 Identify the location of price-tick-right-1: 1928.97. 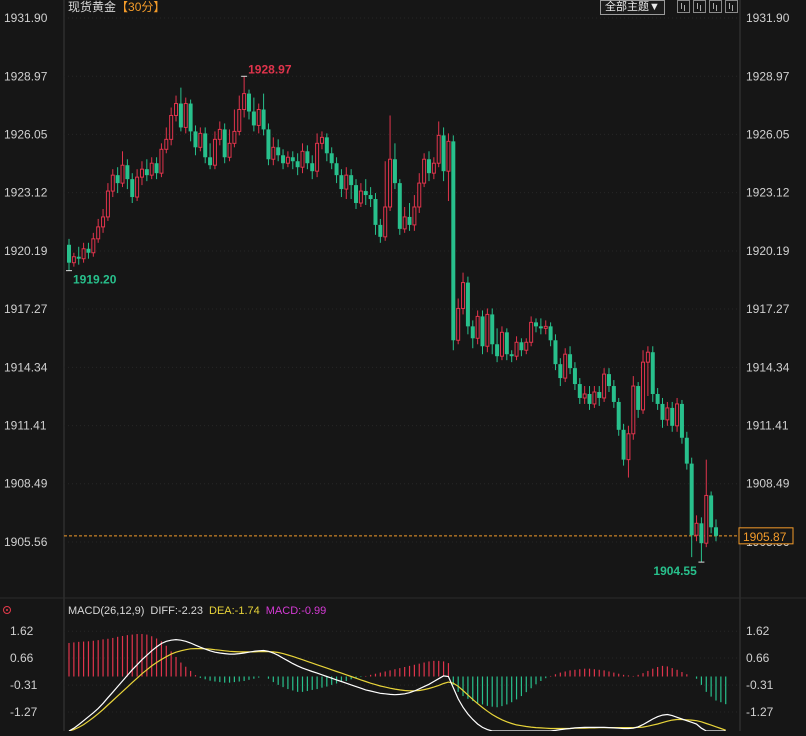
(768, 76).